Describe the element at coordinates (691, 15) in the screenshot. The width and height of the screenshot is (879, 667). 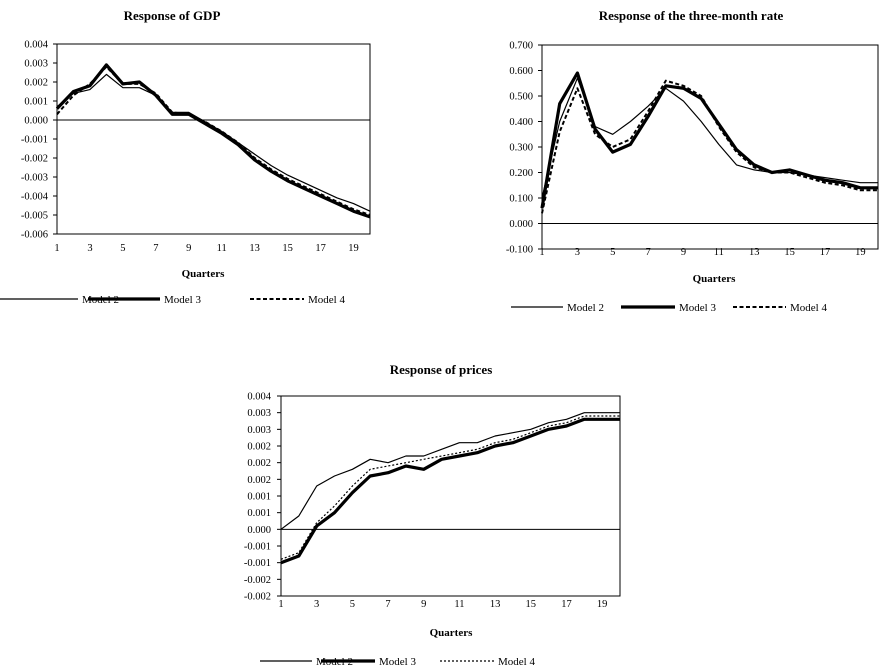
I see `chart-title: Response of the three-month rate` at that location.